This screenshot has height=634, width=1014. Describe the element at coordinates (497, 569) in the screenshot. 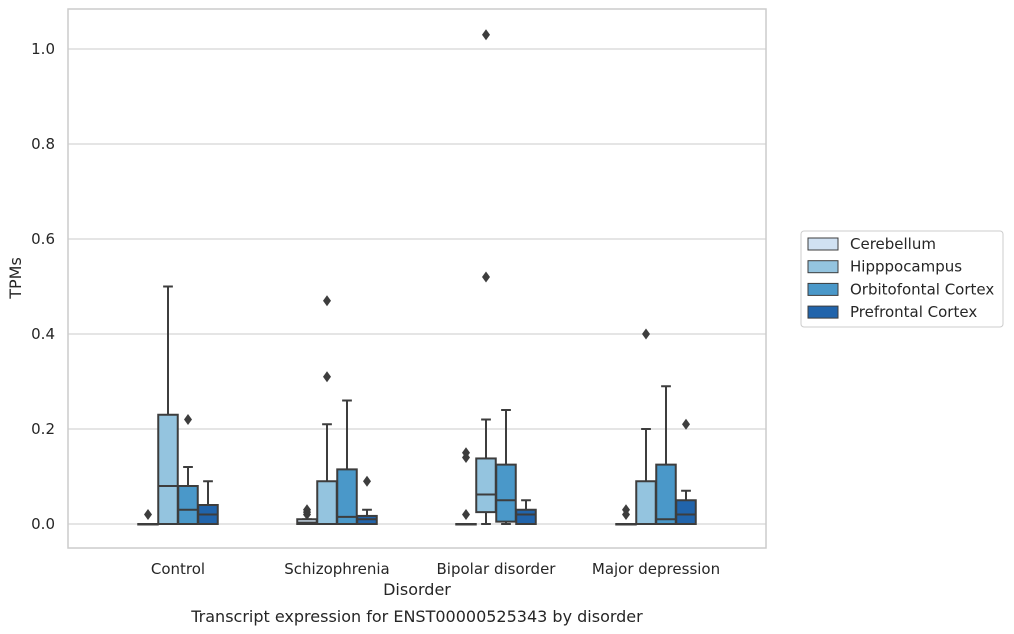

I see `x-tick-label: Bipolar disorder` at that location.